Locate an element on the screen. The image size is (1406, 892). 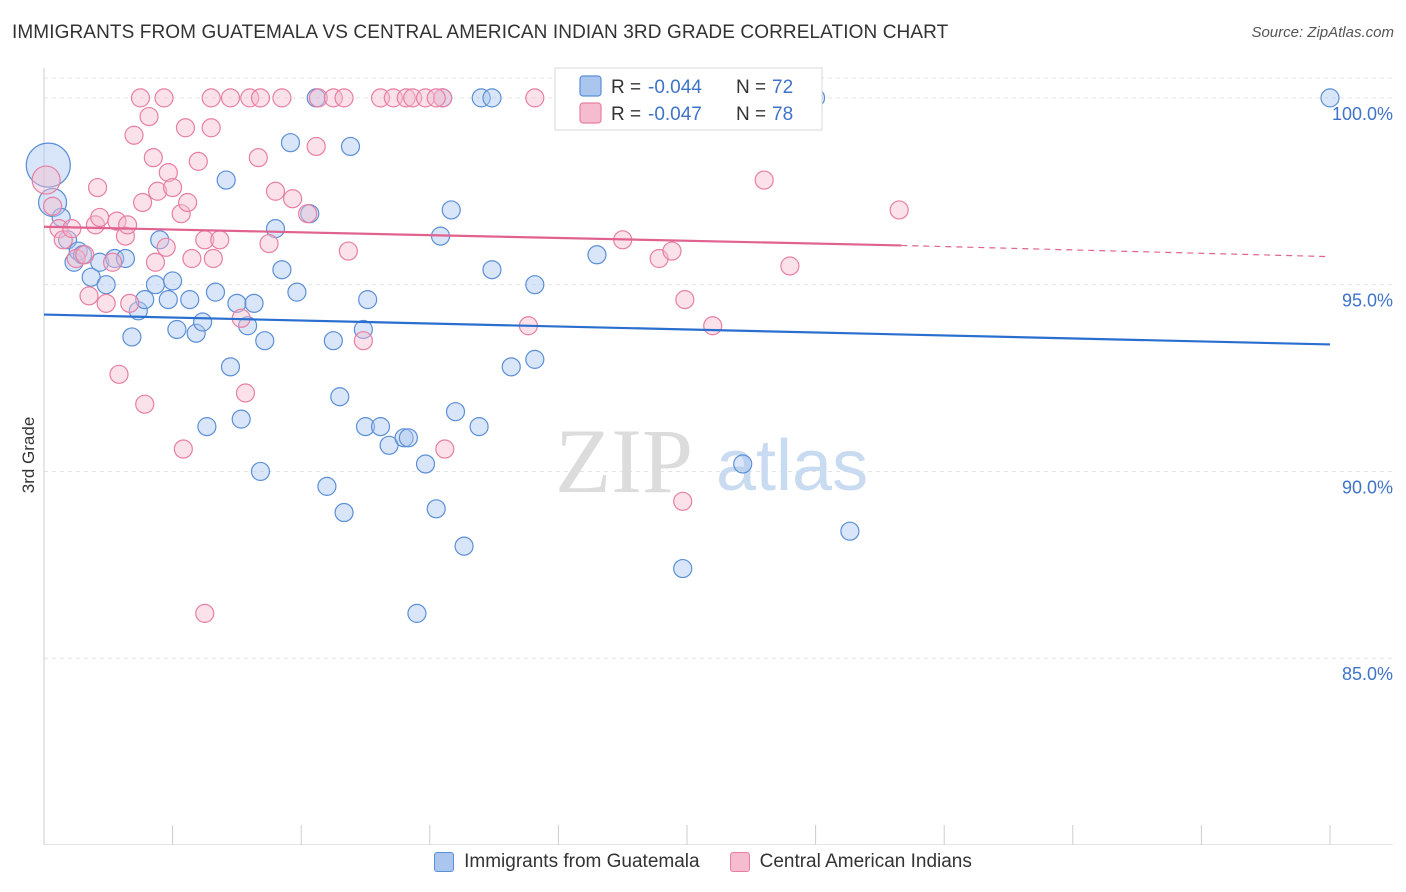
y-tick-labels: 85.0% 90.0% 95.0% 100.0% is located at coordinates (1362, 394).